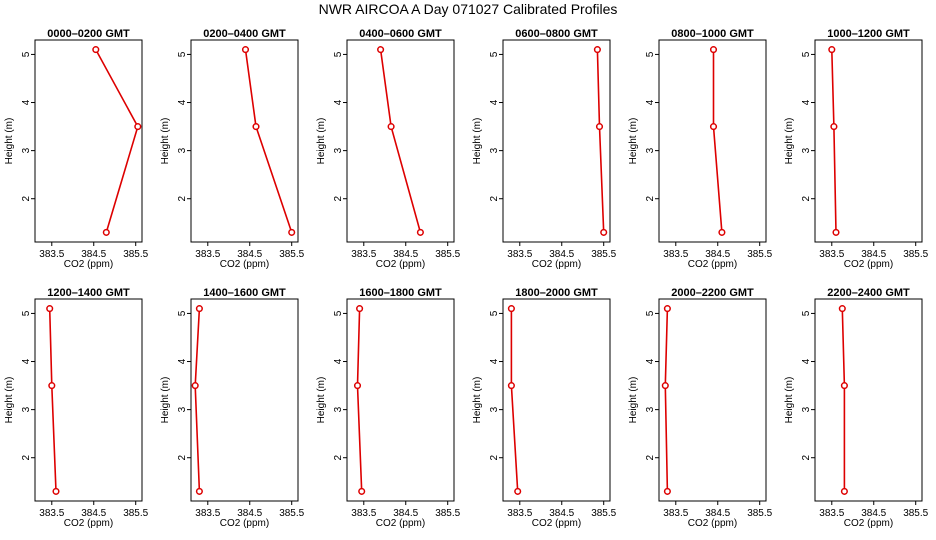 This screenshot has height=540, width=936. What do you see at coordinates (244, 293) in the screenshot?
I see `panel-title: 1400–1600 GMT` at bounding box center [244, 293].